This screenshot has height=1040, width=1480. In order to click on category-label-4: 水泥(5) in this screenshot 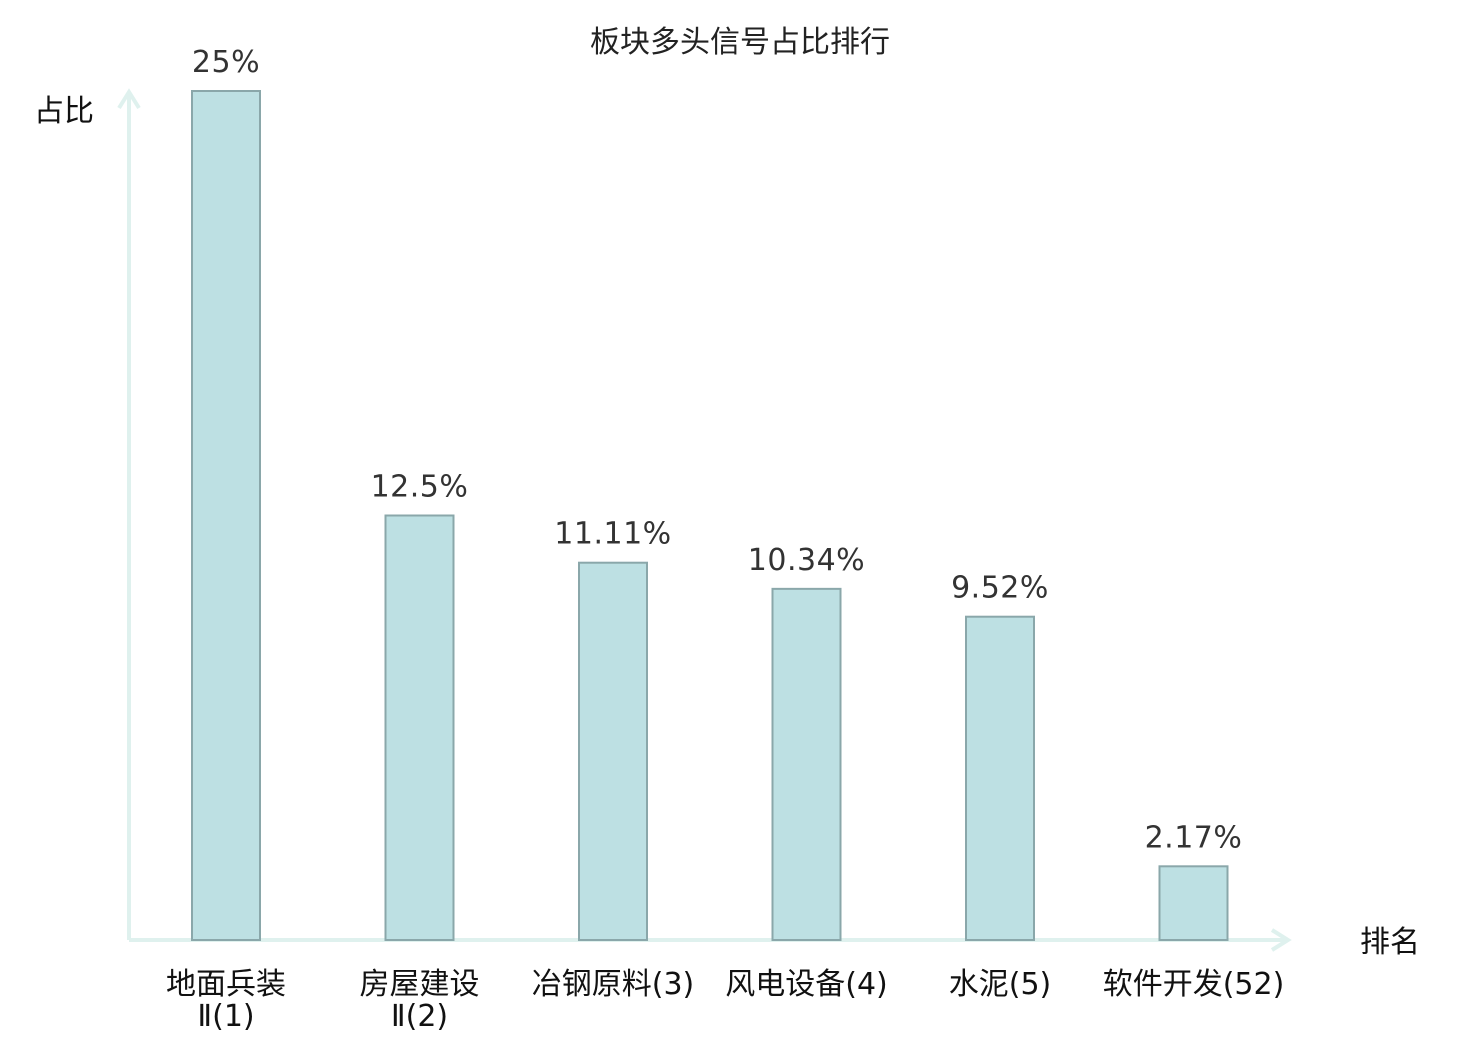, I will do `click(1000, 984)`.